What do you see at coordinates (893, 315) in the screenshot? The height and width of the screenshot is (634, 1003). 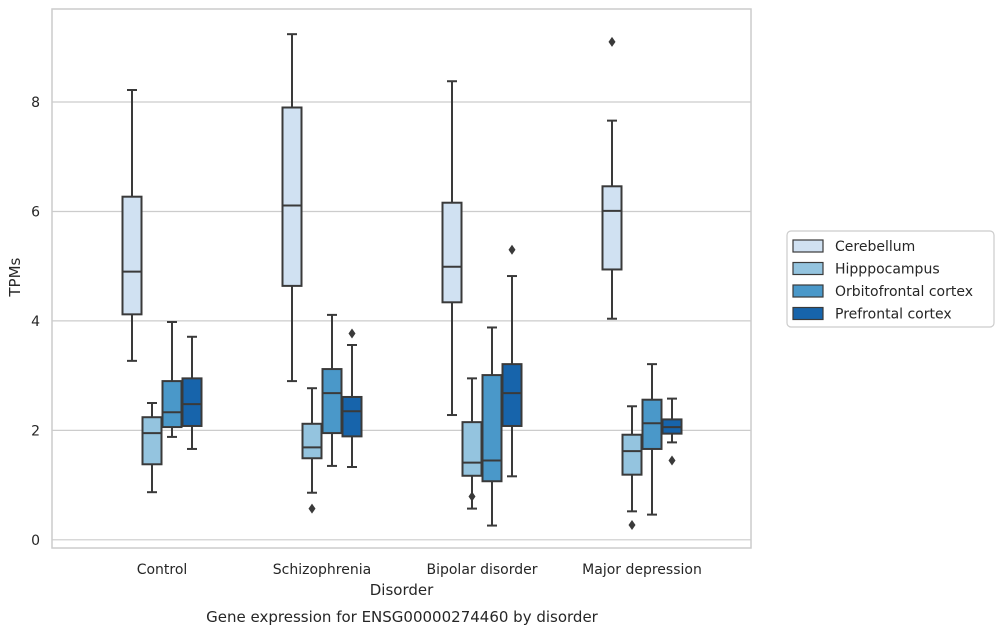 I see `legend-entry: Prefrontal cortex` at bounding box center [893, 315].